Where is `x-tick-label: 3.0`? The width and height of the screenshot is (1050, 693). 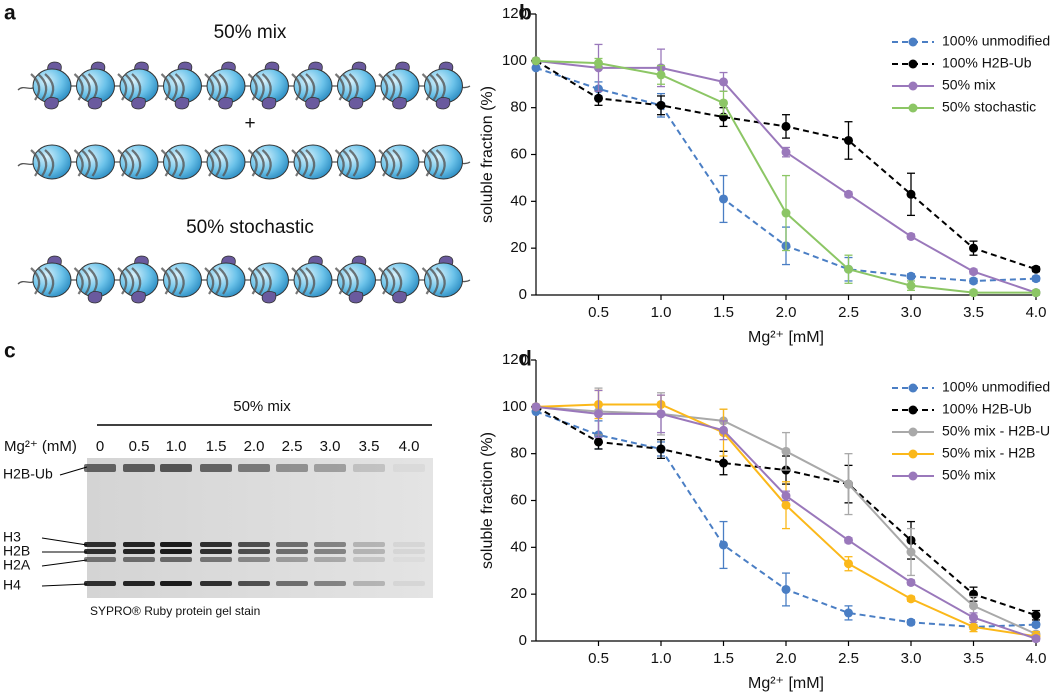 x-tick-label: 3.0 is located at coordinates (911, 658).